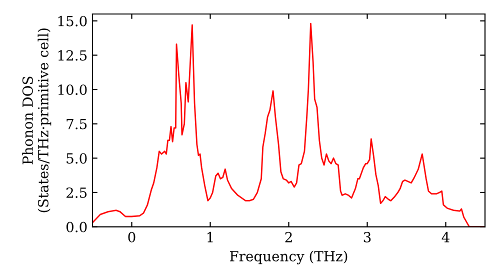  What do you see at coordinates (76, 158) in the screenshot?
I see `y-tick-label: 5.0` at bounding box center [76, 158].